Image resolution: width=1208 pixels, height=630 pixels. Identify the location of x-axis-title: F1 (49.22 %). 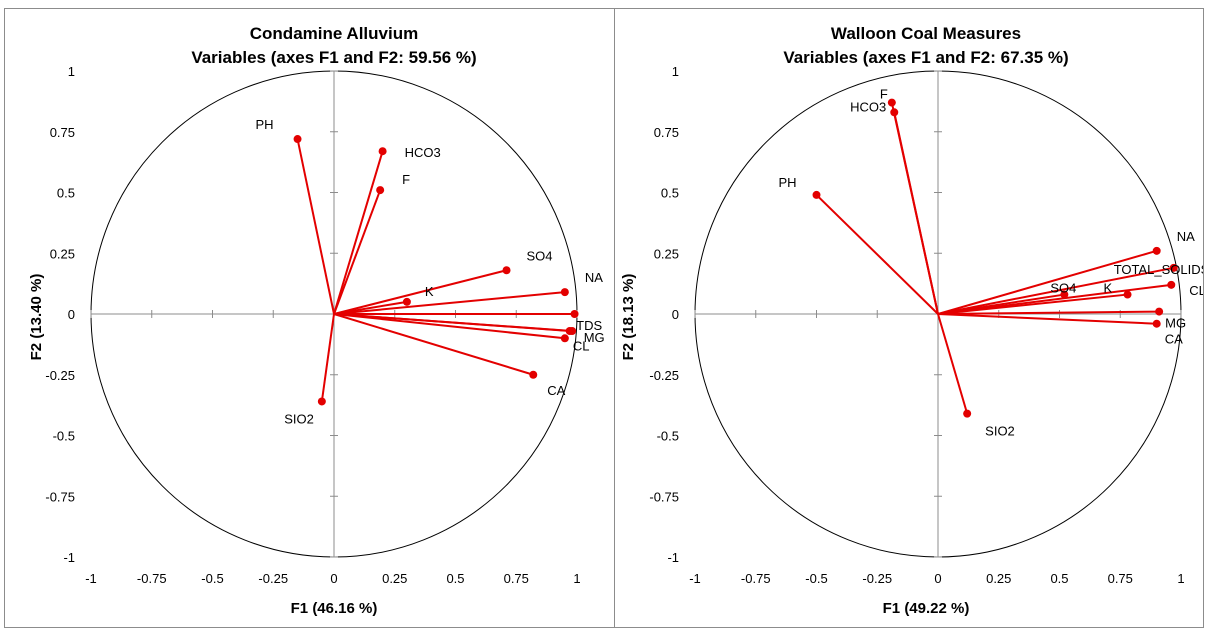
(926, 608).